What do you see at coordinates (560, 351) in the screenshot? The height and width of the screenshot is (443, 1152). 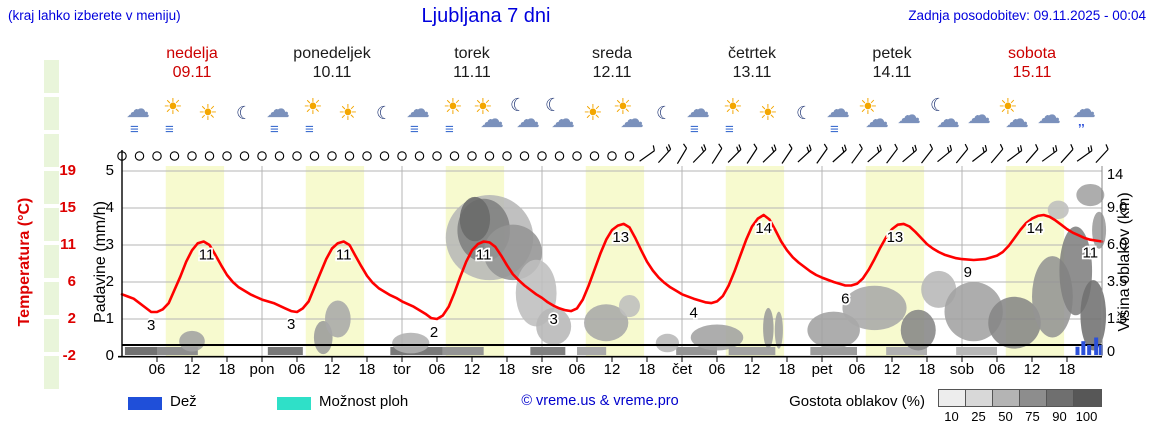 I see `low-cloud-strips` at bounding box center [560, 351].